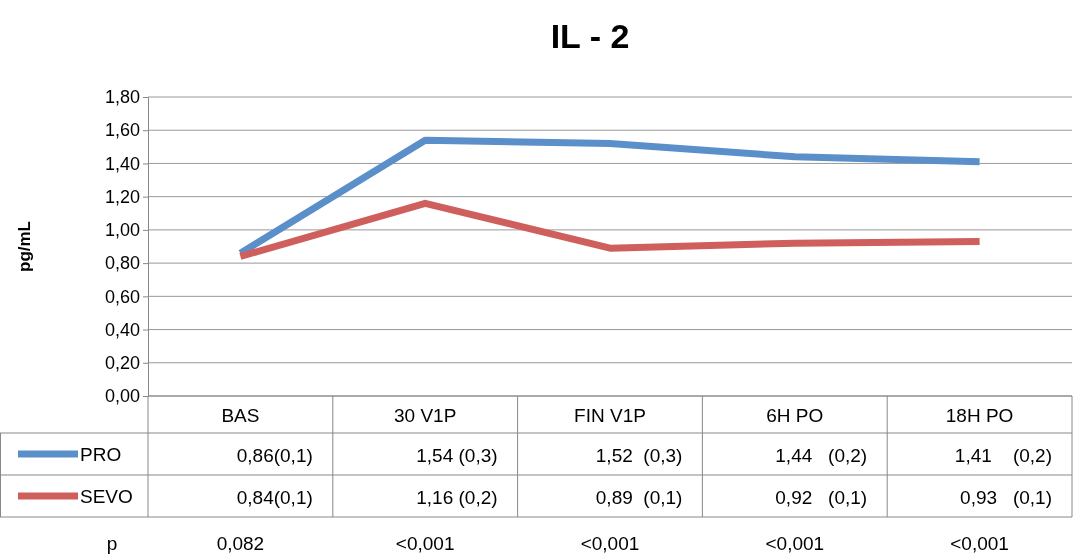 This screenshot has width=1075, height=555. Describe the element at coordinates (122, 296) in the screenshot. I see `y-tick-label: 0,60` at that location.